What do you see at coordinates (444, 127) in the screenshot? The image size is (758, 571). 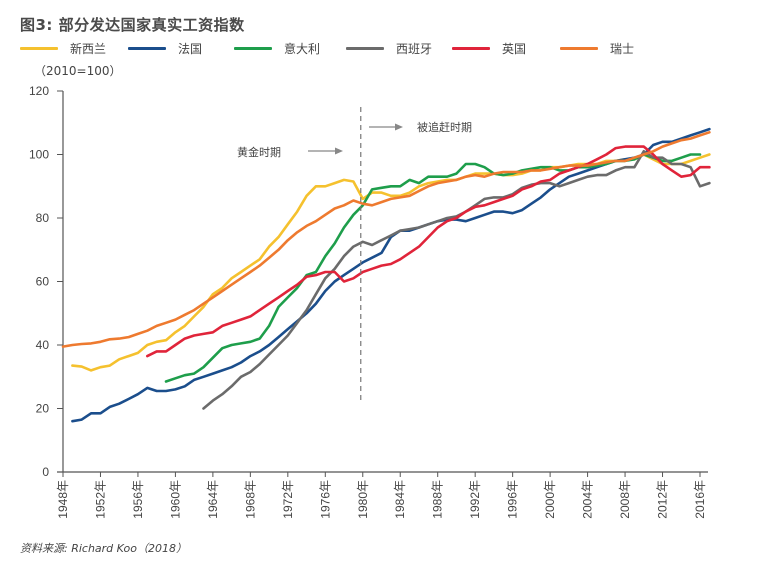 I see `annotation-catch-up-period: 被追赶时期` at bounding box center [444, 127].